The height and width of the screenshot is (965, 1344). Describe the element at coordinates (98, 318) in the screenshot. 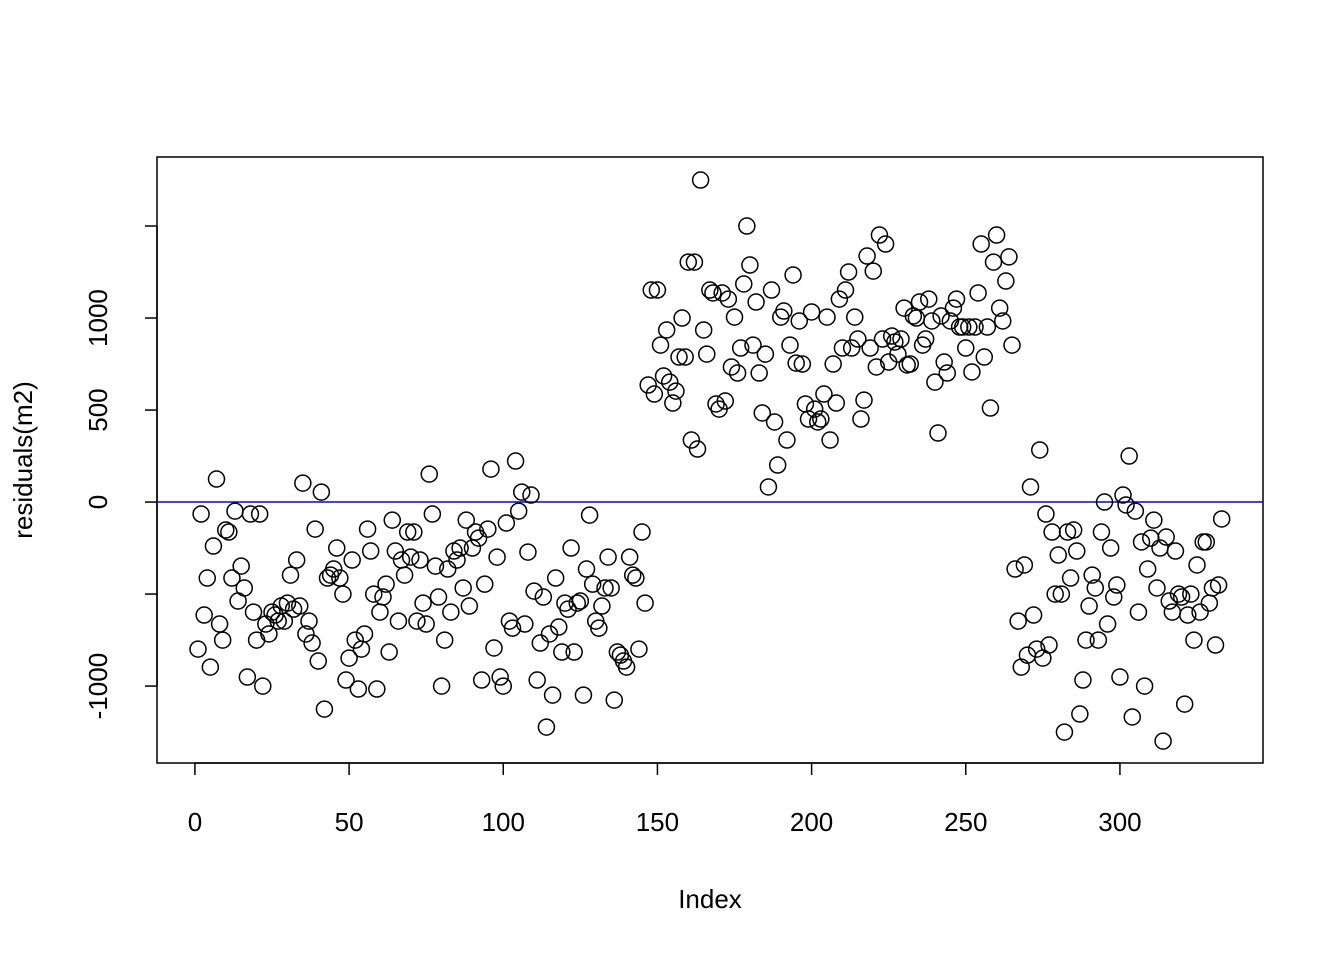

I see `y-tick-label: 1000` at that location.